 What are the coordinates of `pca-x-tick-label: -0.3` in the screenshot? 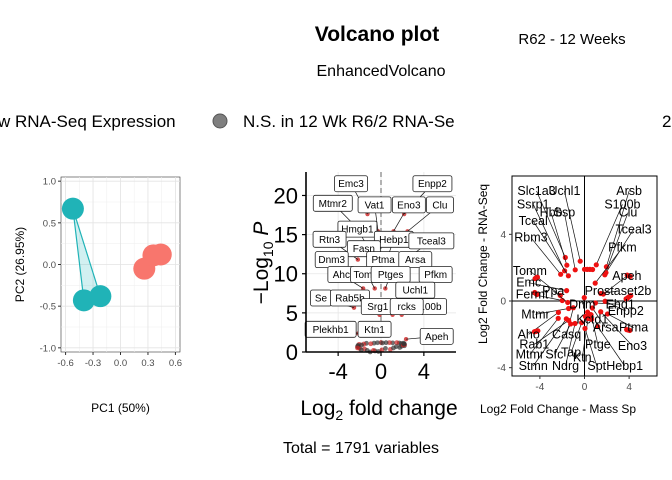 It's located at (93, 363).